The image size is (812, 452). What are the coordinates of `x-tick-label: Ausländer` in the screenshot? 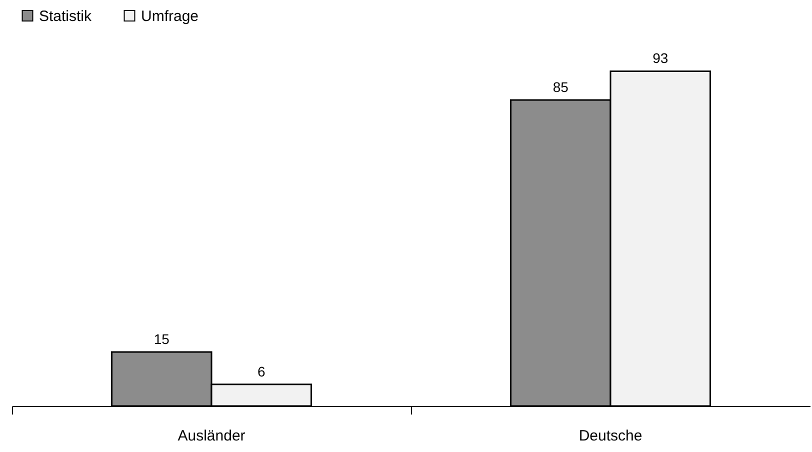 It's located at (212, 436).